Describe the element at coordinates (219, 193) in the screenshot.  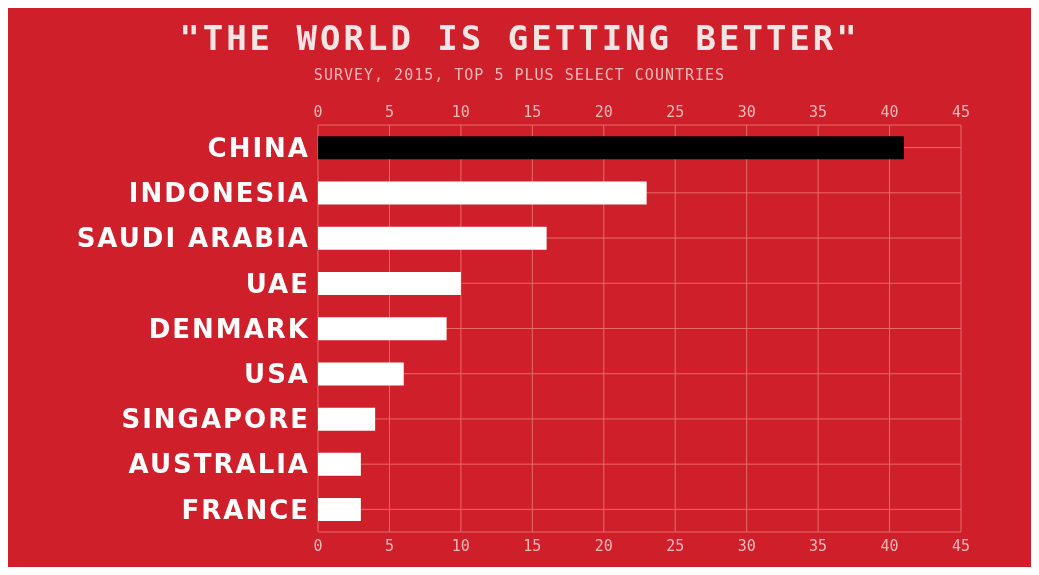
I see `y-tick-label: INDONESIA` at that location.